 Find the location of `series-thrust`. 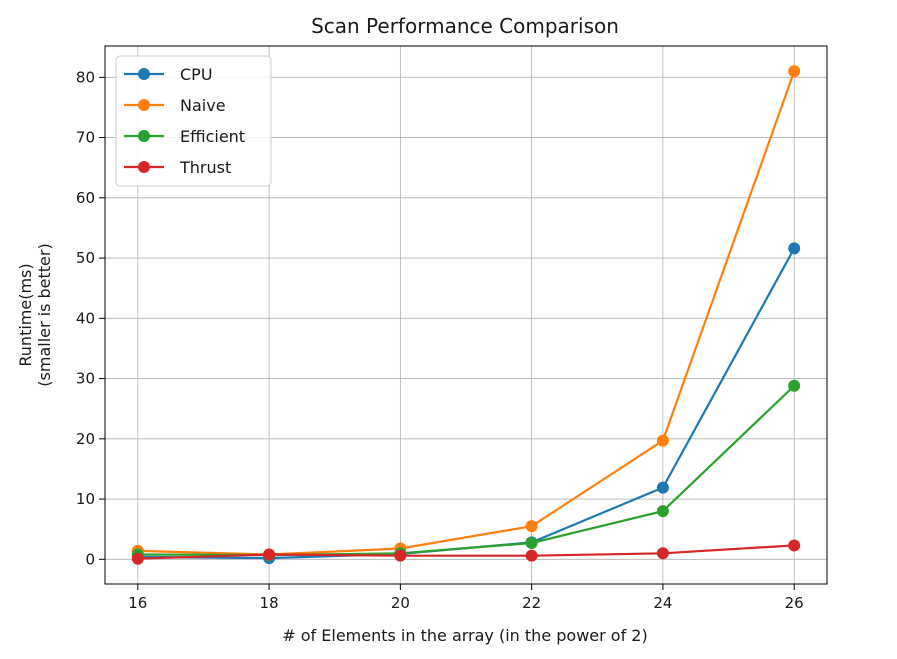

series-thrust is located at coordinates (466, 552).